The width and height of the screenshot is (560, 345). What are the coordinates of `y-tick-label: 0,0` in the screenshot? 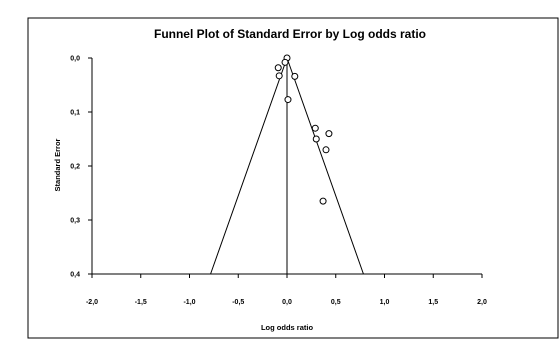 It's located at (75, 59).